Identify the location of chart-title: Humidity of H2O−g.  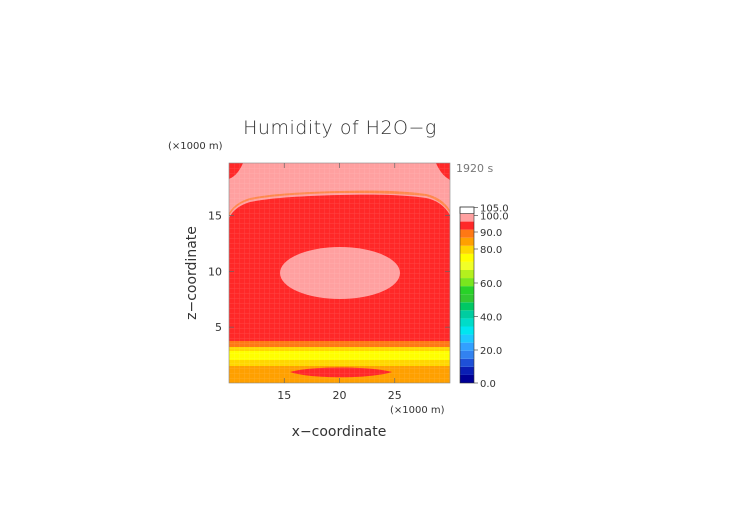
(340, 128).